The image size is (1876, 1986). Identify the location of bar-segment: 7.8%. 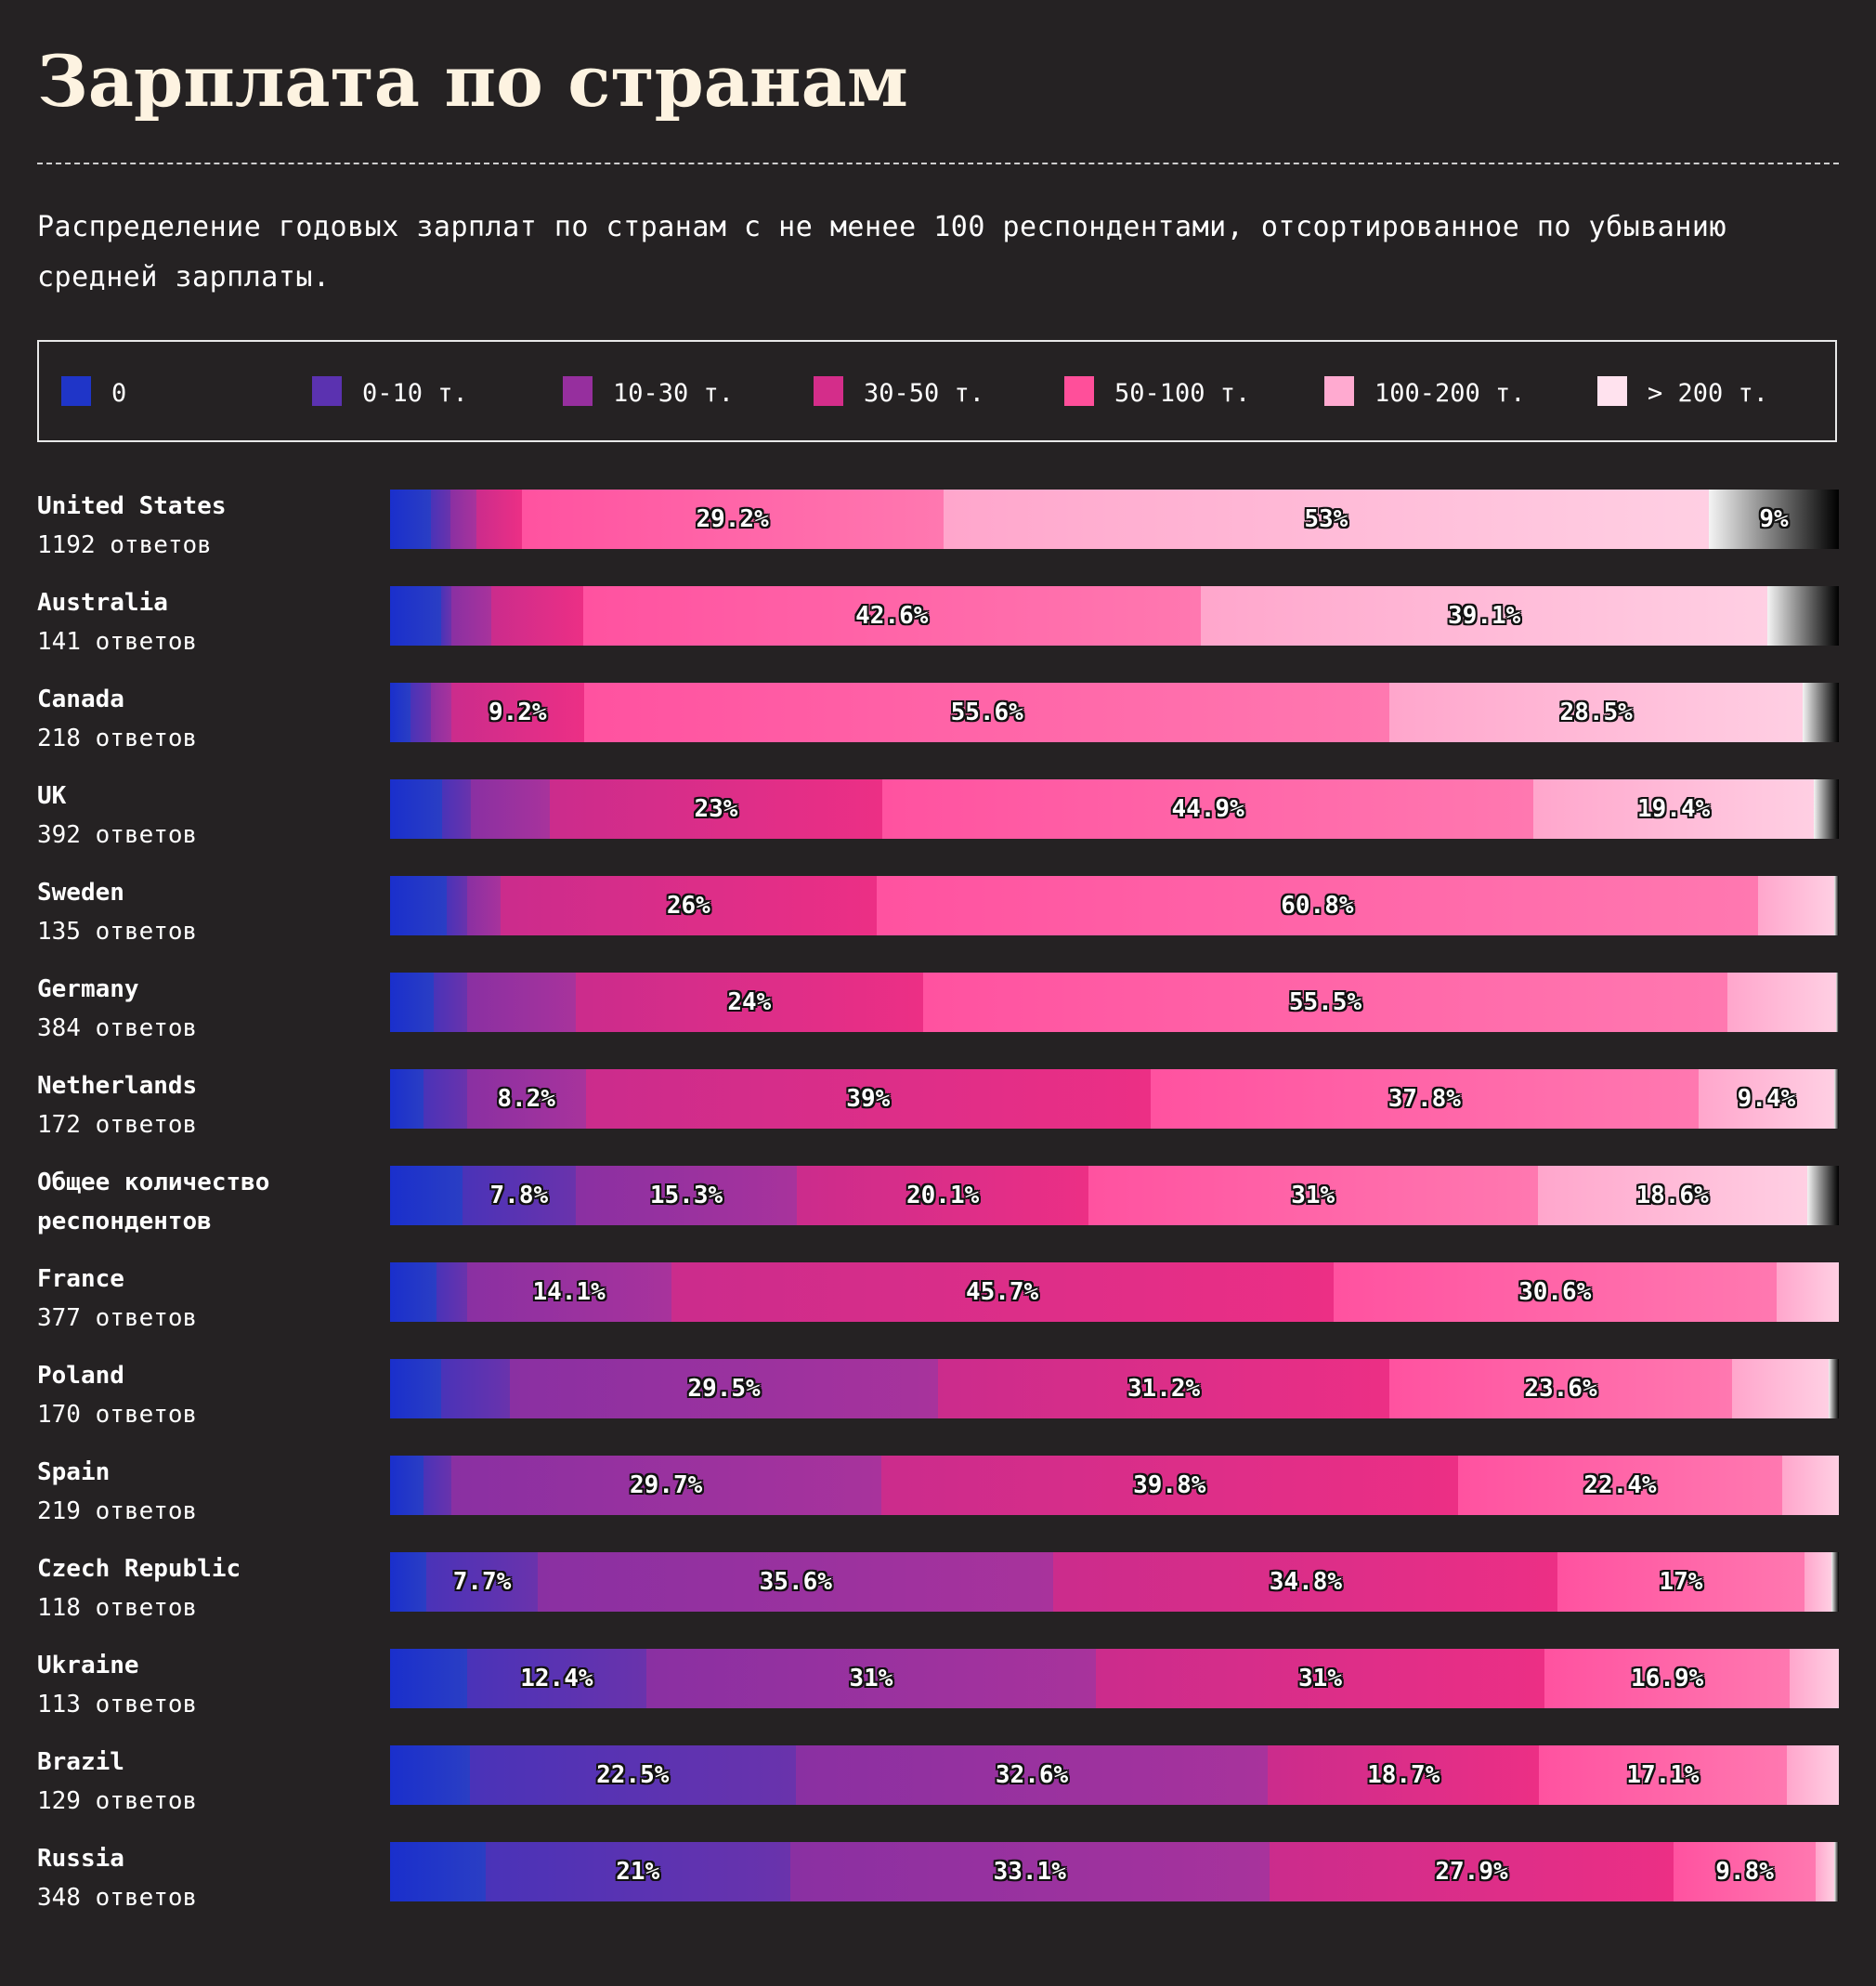
(519, 1195).